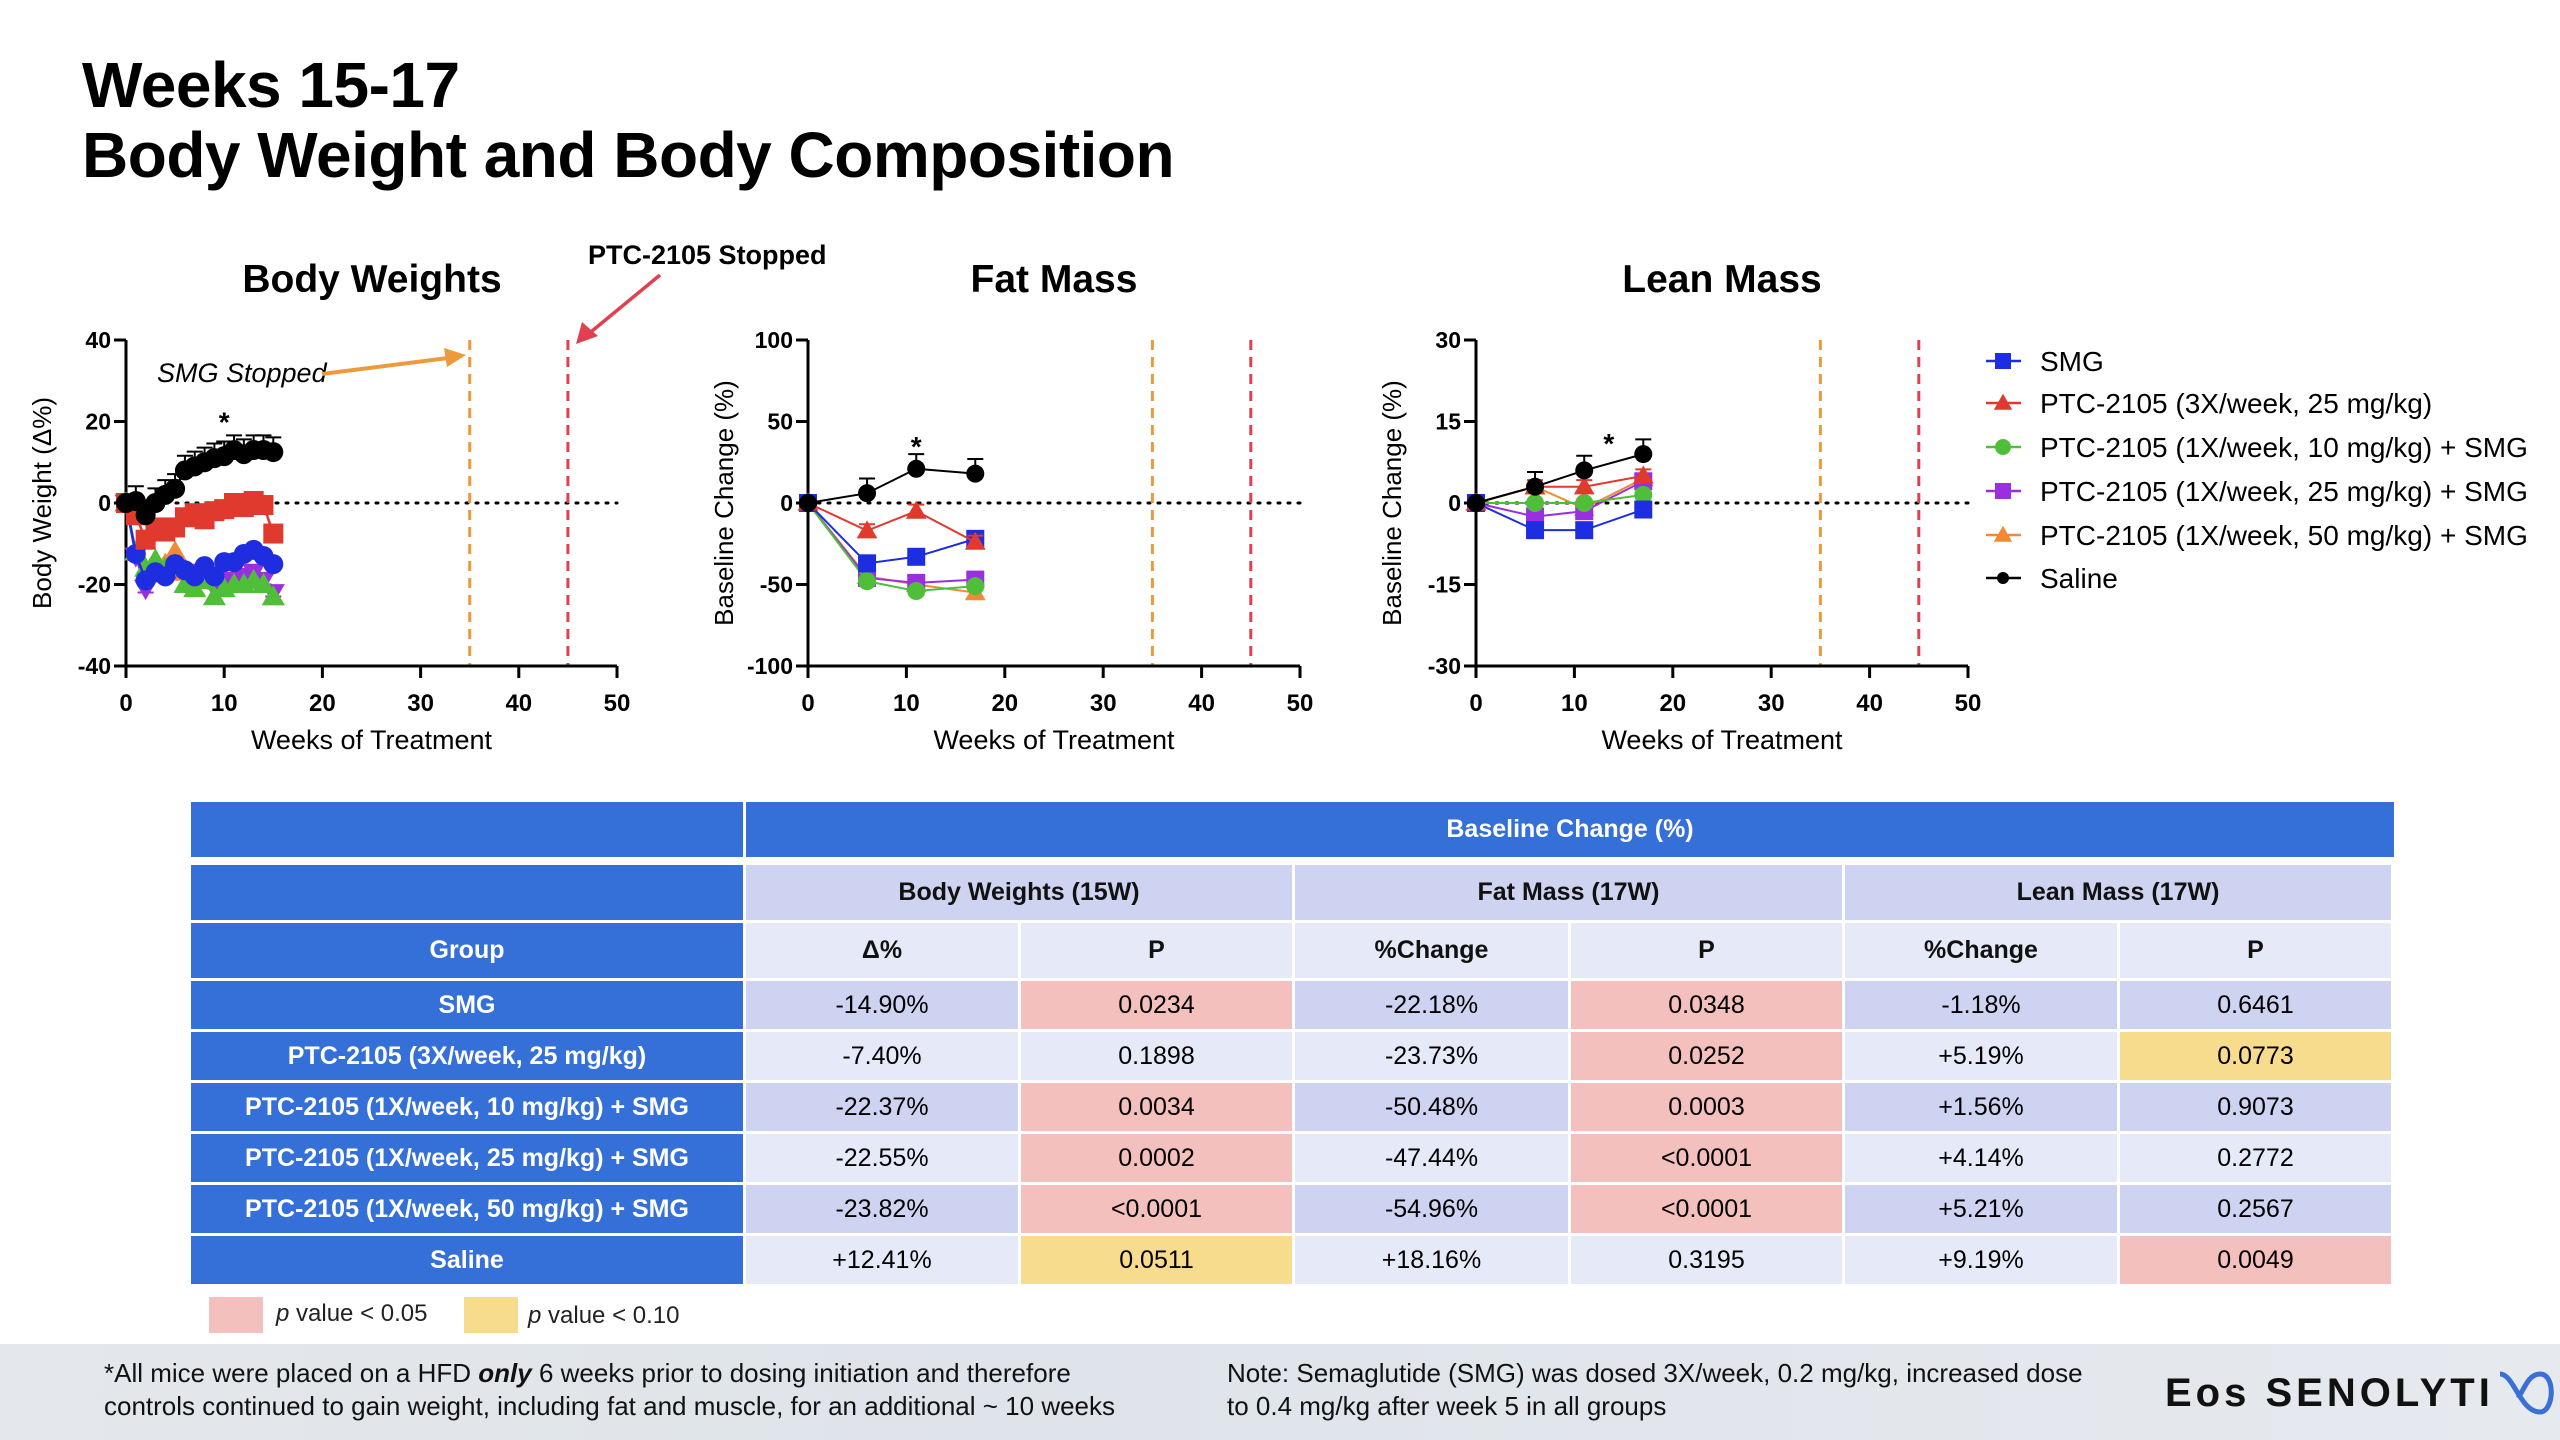  Describe the element at coordinates (236, 1315) in the screenshot. I see `p05-swatch` at that location.